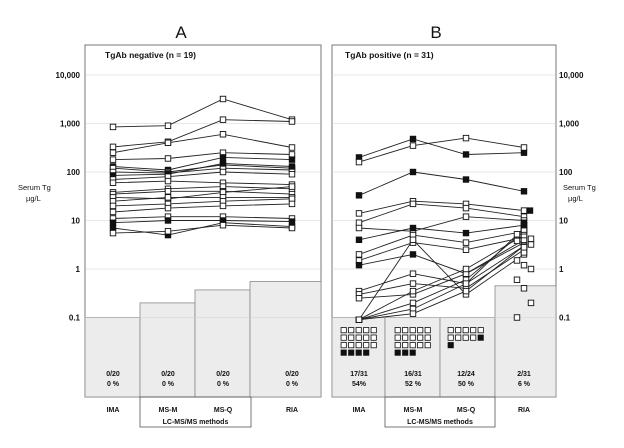 This screenshot has height=448, width=624. I want to click on category-label: MS-Q, so click(466, 410).